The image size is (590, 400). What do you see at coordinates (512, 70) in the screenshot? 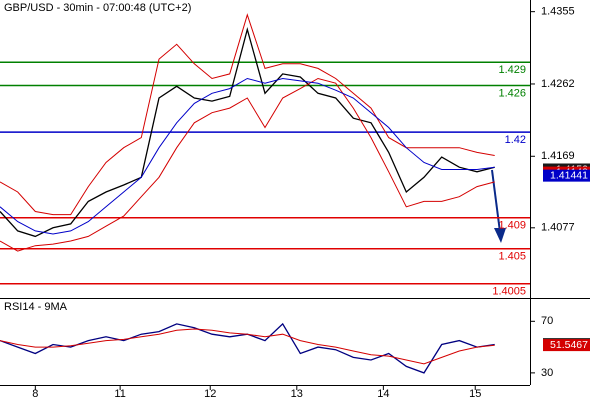
I see `level-label: 1.429` at bounding box center [512, 70].